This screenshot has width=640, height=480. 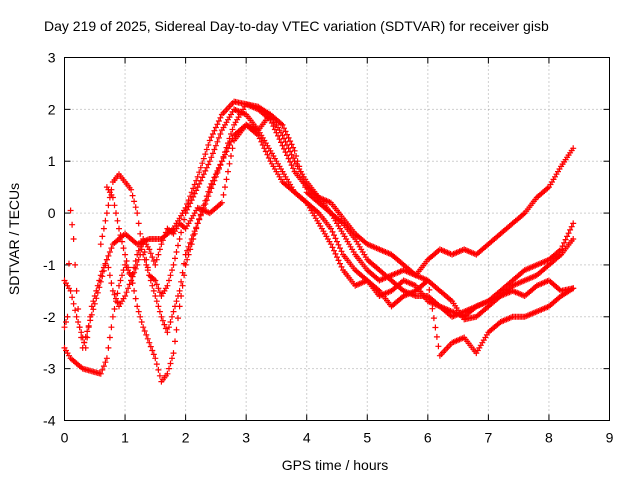 I want to click on y-tick-label: 2, so click(x=52, y=109).